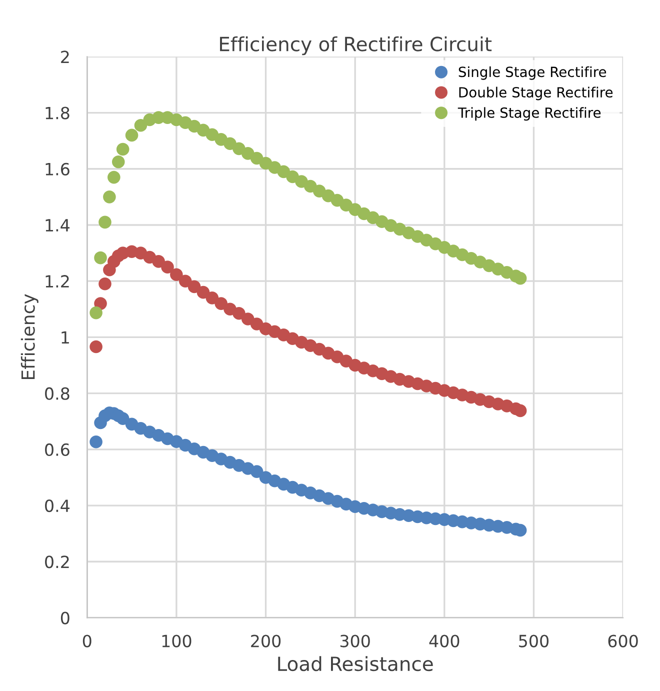 The image size is (660, 691). What do you see at coordinates (355, 641) in the screenshot?
I see `x-tick-label: 300` at bounding box center [355, 641].